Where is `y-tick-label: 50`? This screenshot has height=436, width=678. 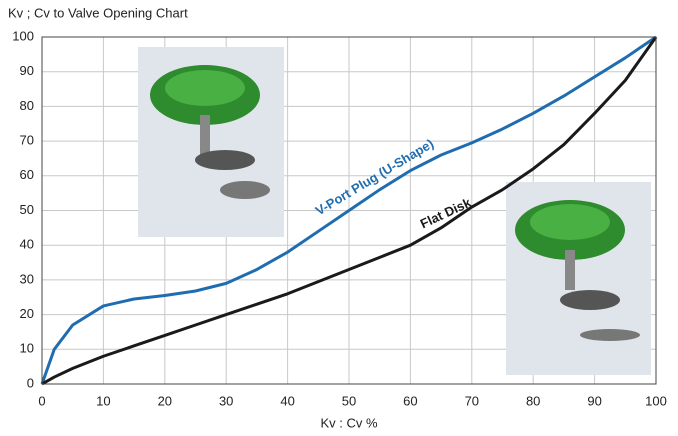
y-tick-label: 50 is located at coordinates (27, 209).